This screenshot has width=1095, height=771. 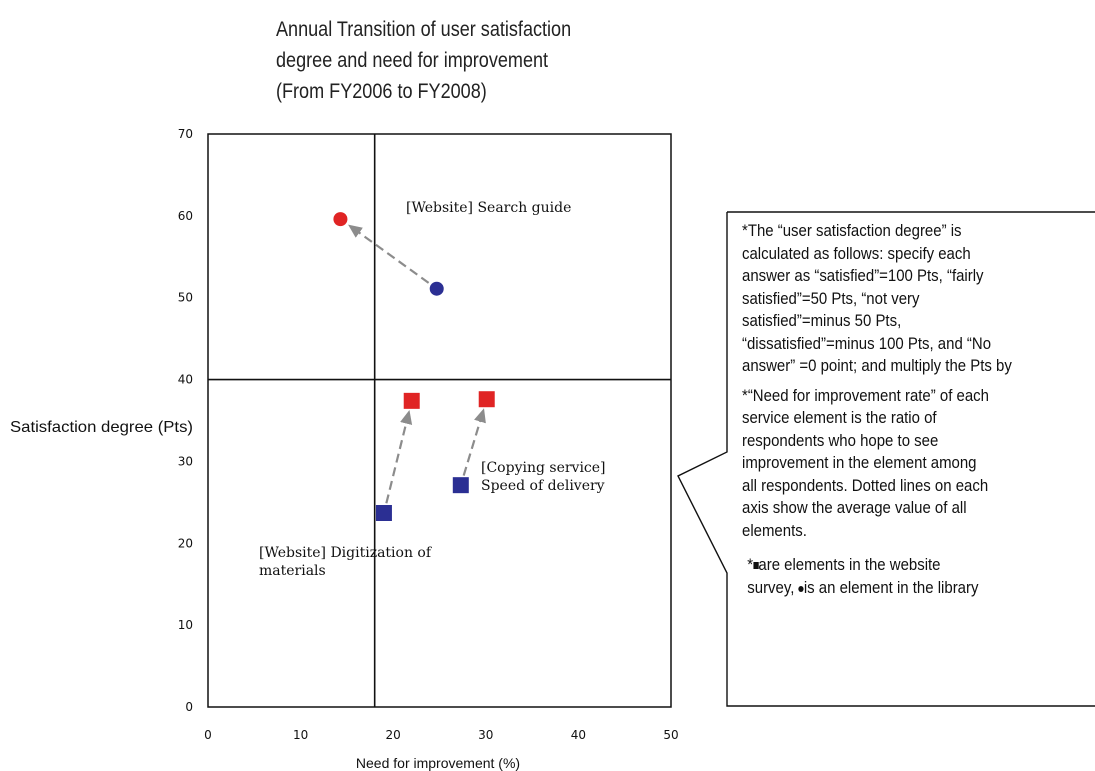 What do you see at coordinates (891, 587) in the screenshot?
I see `legend-library-text: is an element in the library` at bounding box center [891, 587].